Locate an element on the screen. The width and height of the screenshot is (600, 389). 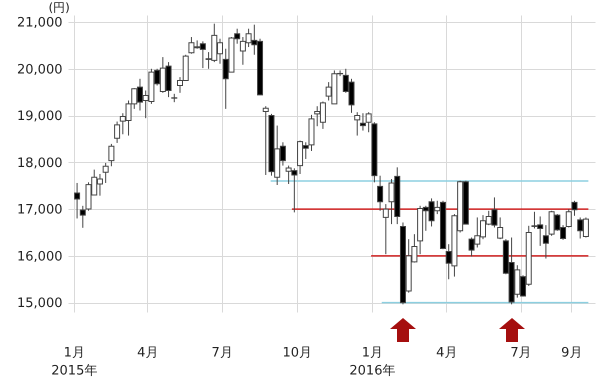
y-tick-label: 16,000 is located at coordinates (39, 256).